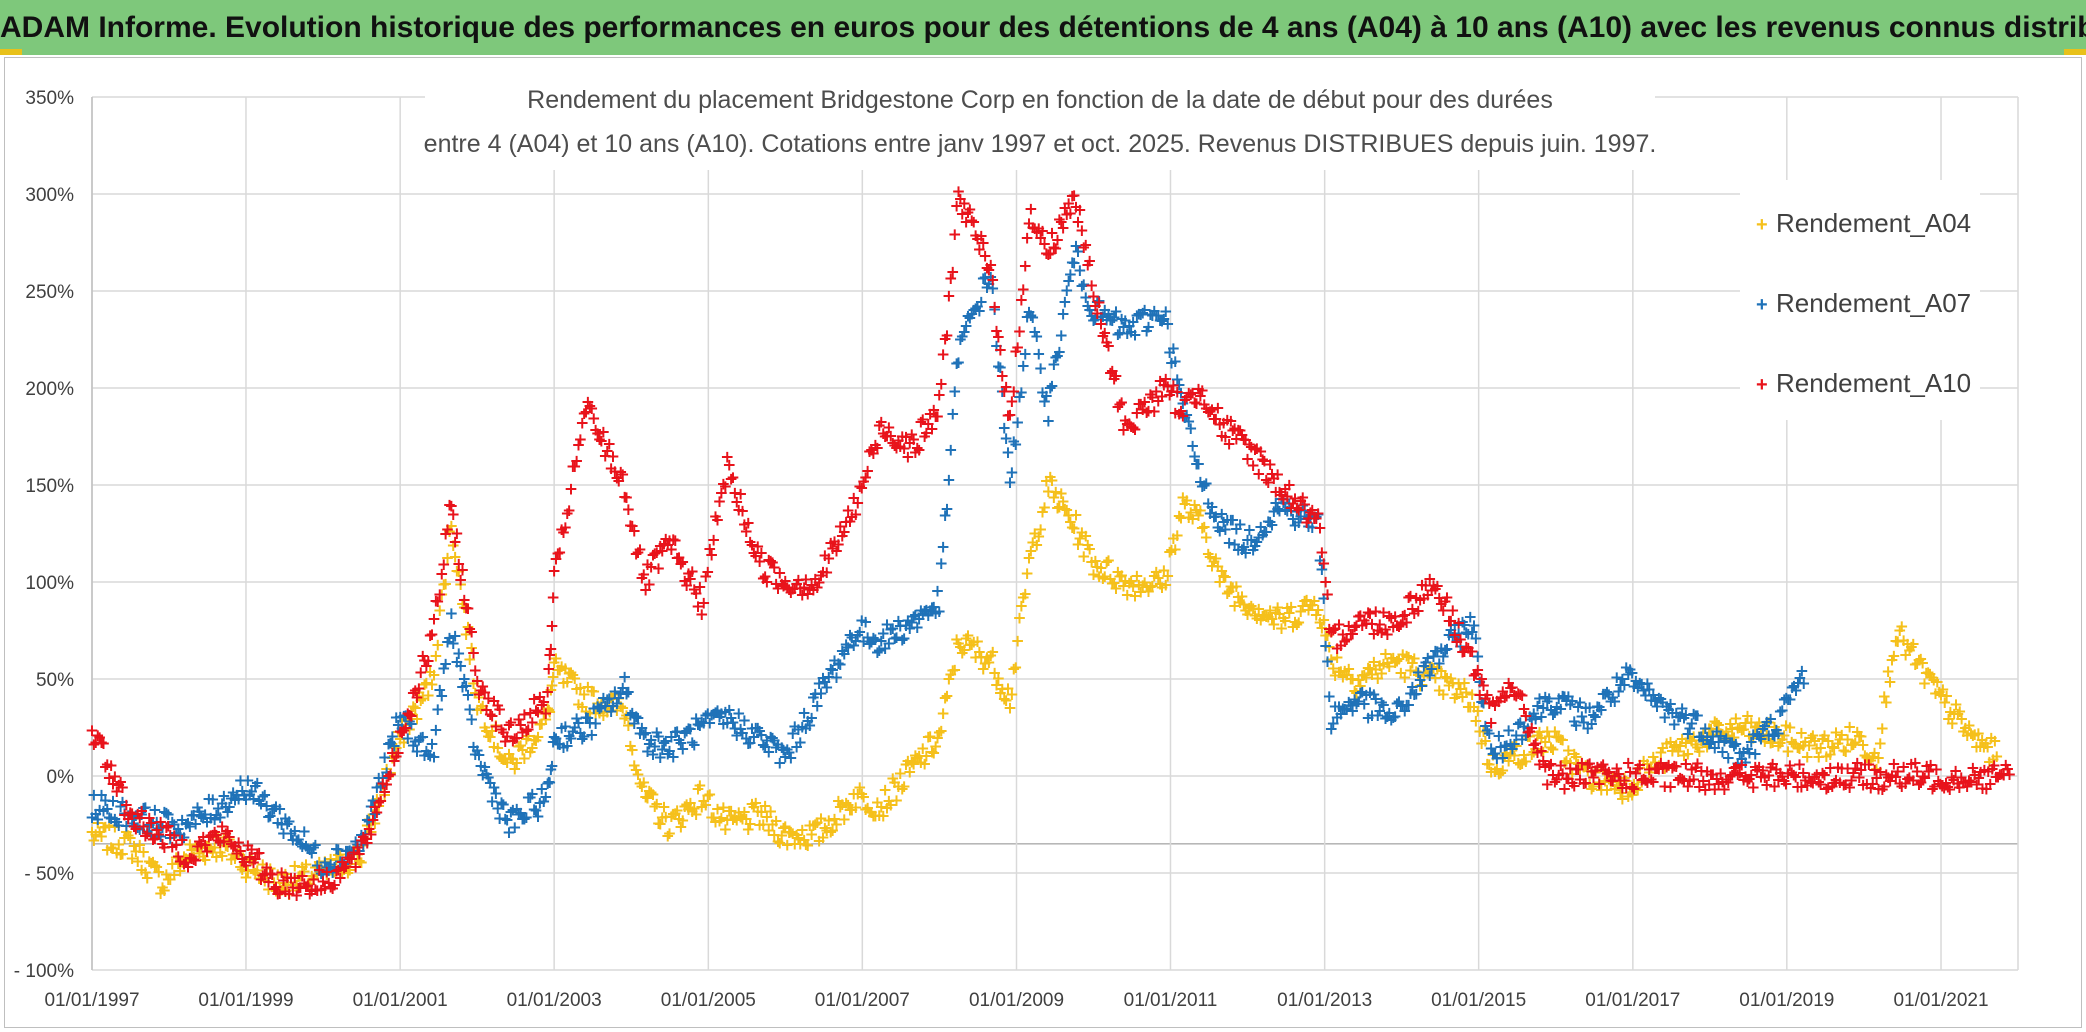 Image resolution: width=2086 pixels, height=1032 pixels. Describe the element at coordinates (2075, 52) in the screenshot. I see `banner-corner-right` at that location.